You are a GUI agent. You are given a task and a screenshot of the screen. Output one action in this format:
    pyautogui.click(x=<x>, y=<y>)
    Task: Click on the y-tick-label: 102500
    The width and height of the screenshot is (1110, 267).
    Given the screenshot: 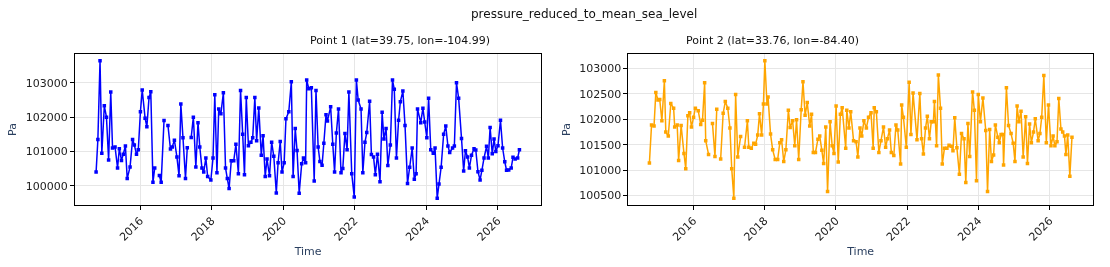 What is the action you would take?
    pyautogui.click(x=600, y=94)
    